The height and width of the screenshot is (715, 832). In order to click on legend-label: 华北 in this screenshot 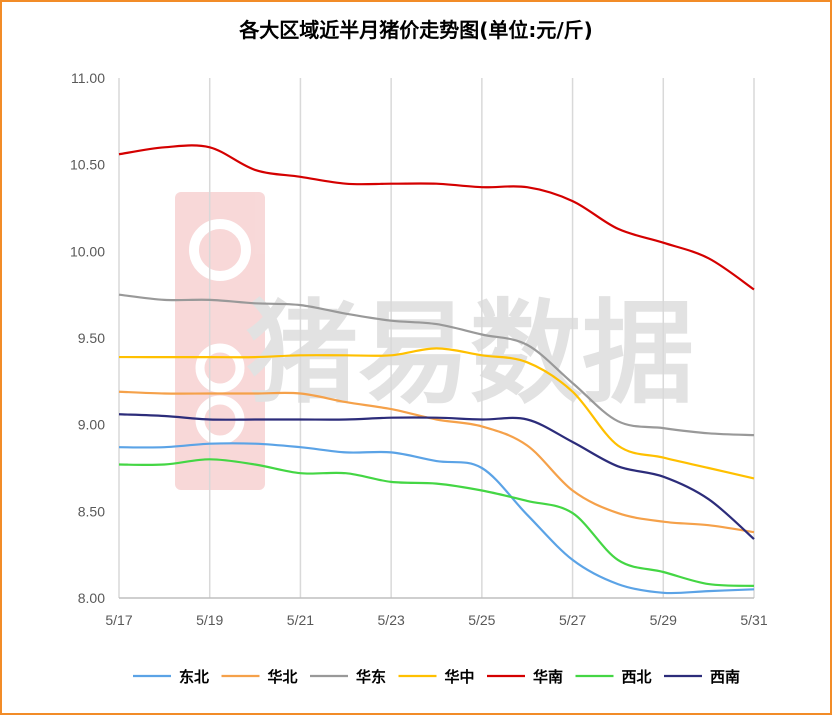, I will do `click(283, 677)`.